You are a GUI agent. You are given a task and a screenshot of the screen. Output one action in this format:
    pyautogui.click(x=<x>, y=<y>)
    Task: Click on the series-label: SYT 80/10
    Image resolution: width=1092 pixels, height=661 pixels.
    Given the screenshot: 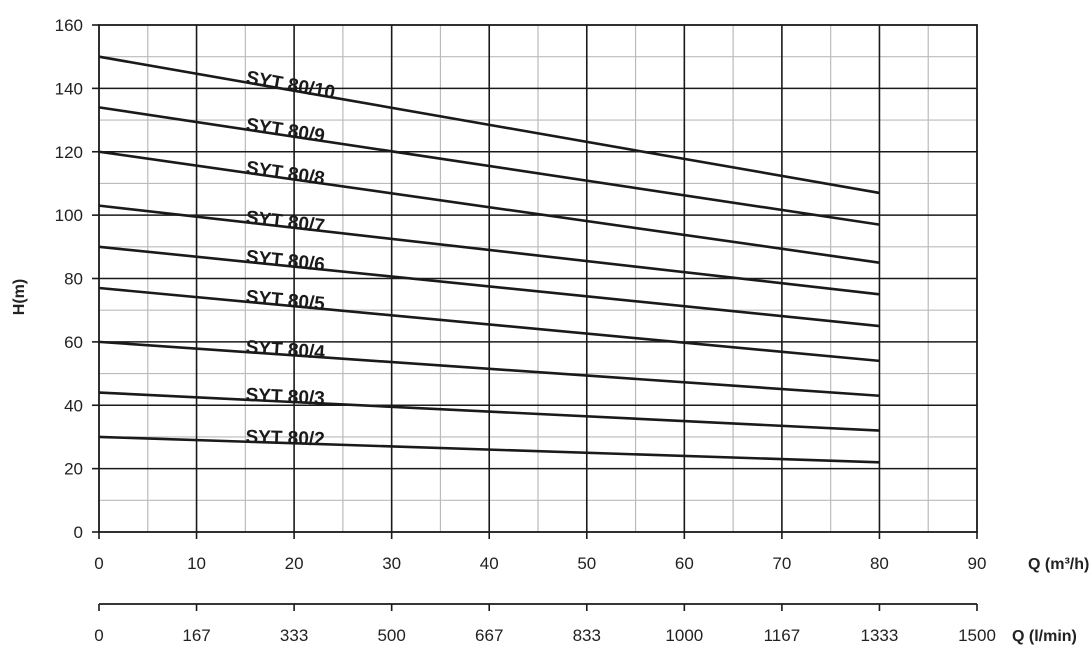 What is the action you would take?
    pyautogui.click(x=290, y=85)
    